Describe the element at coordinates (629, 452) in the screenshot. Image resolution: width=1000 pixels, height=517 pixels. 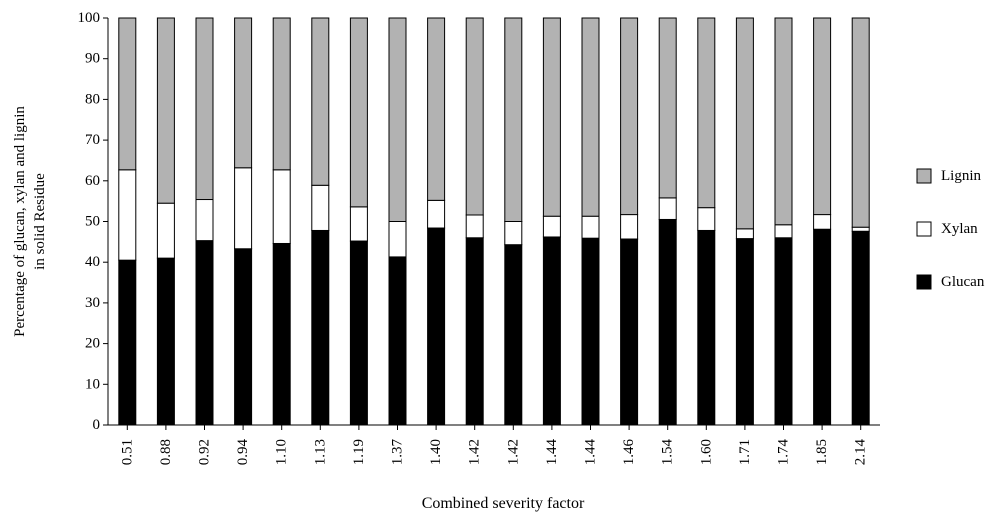
I see `x-tick-label: 1.46` at that location.